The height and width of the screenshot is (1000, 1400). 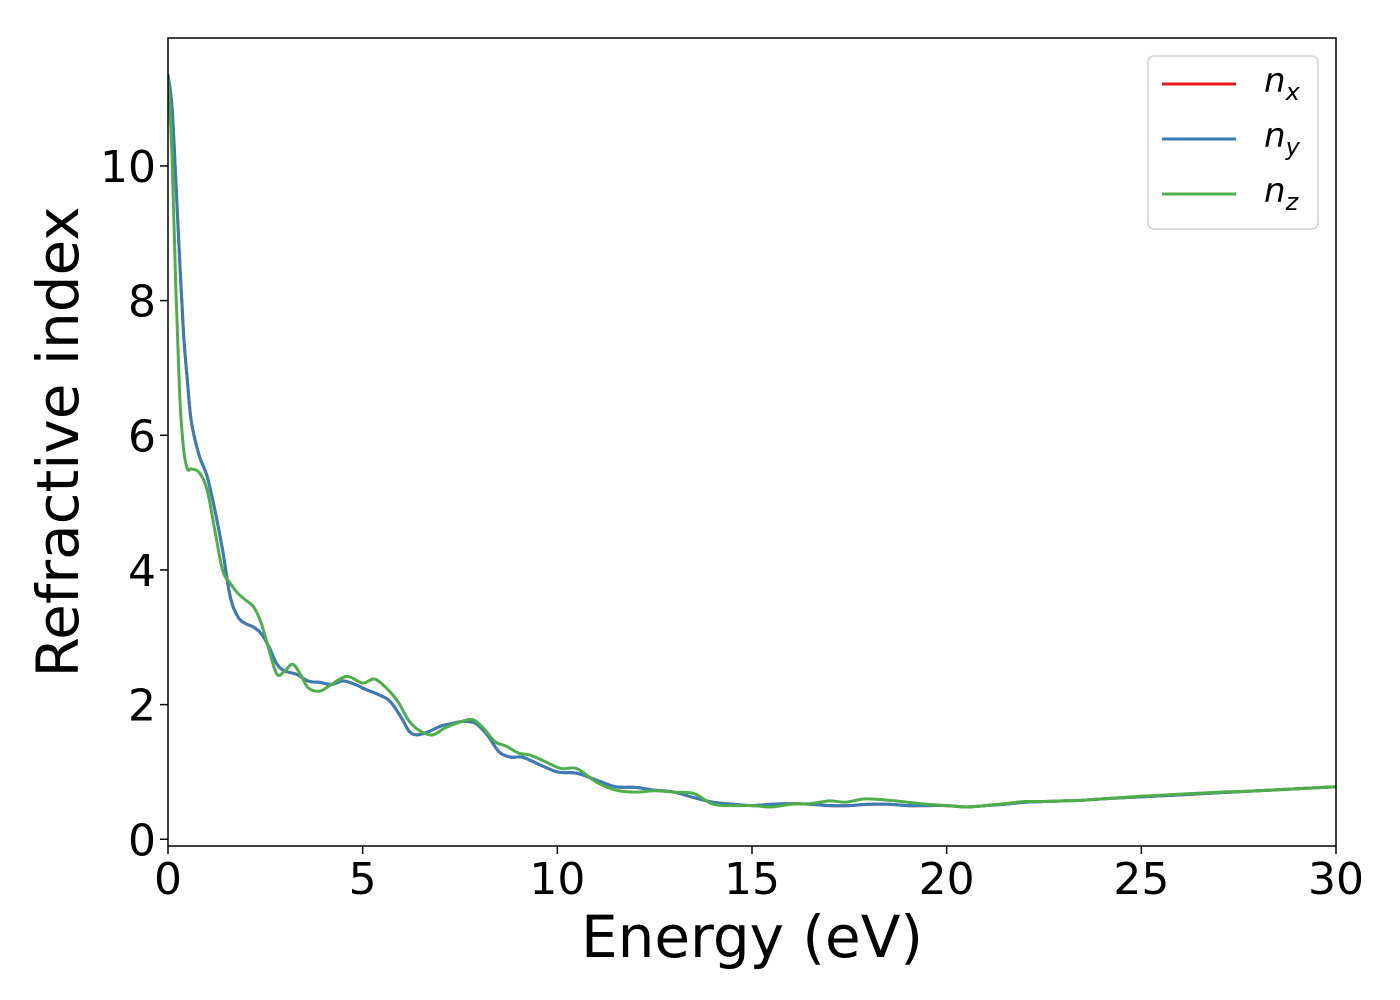 I want to click on y-tick-label: 6, so click(x=142, y=436).